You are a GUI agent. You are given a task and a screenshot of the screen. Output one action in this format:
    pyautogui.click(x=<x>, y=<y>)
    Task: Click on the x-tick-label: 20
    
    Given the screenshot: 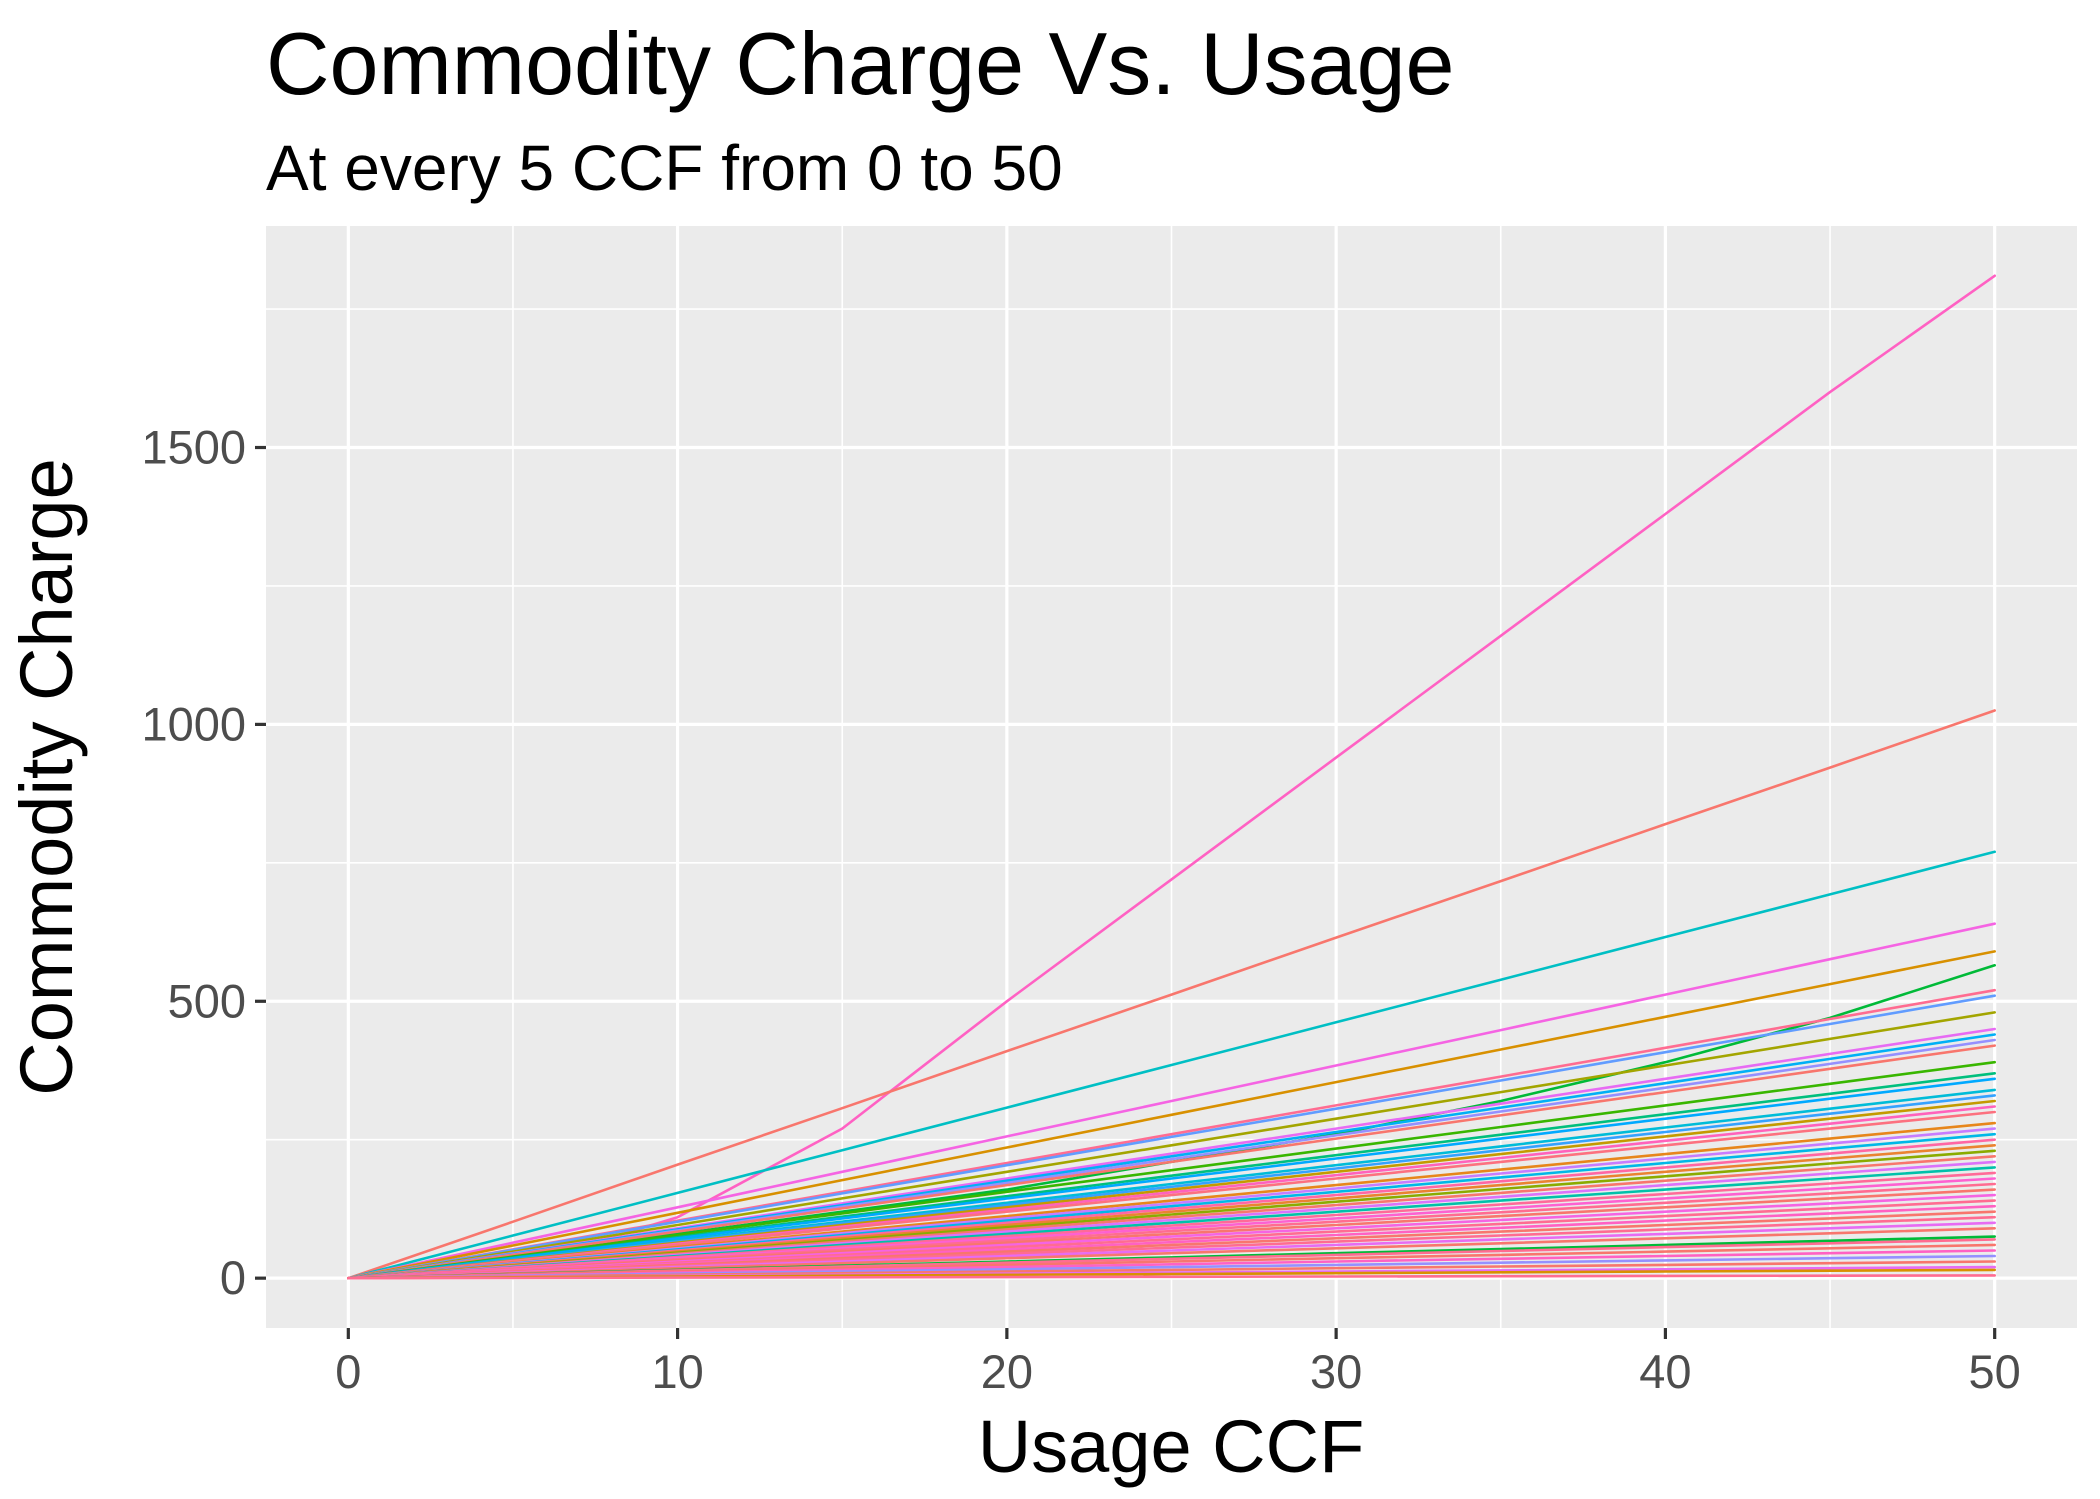 What is the action you would take?
    pyautogui.click(x=1007, y=1371)
    